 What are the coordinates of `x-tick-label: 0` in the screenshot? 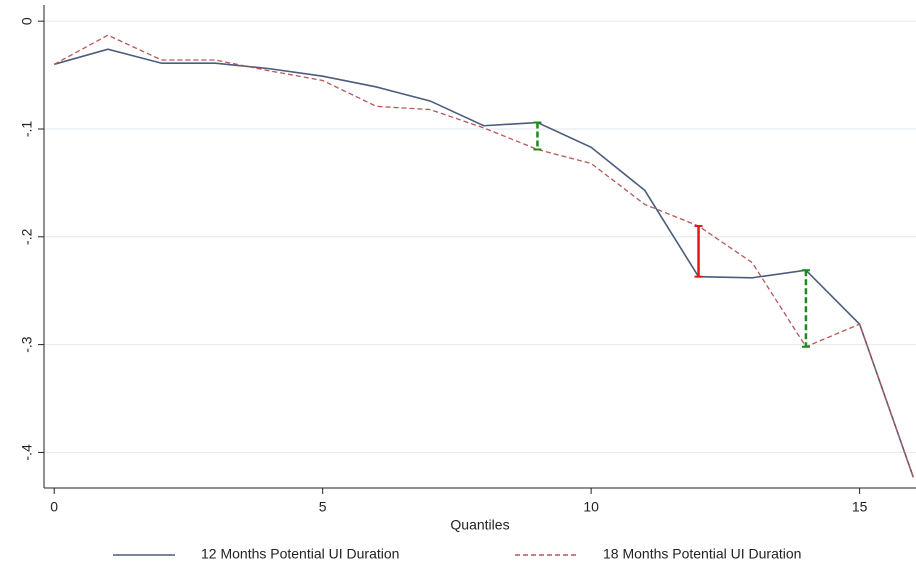 It's located at (54, 507).